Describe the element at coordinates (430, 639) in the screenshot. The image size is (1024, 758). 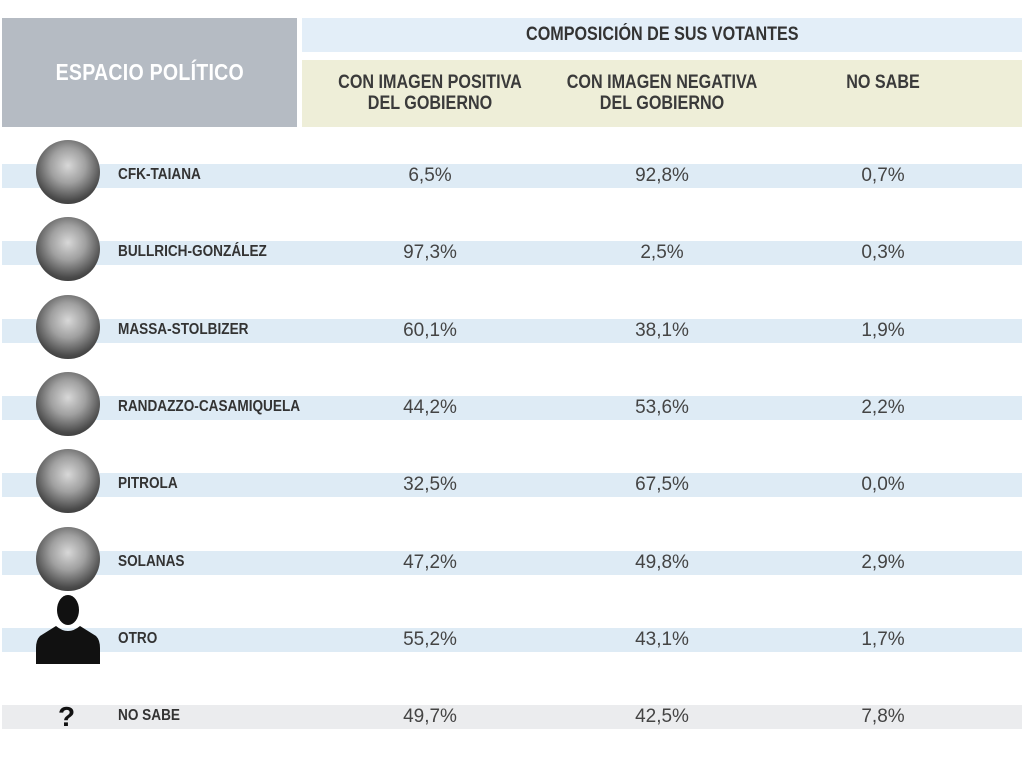
I see `cell-value: 55,2%` at that location.